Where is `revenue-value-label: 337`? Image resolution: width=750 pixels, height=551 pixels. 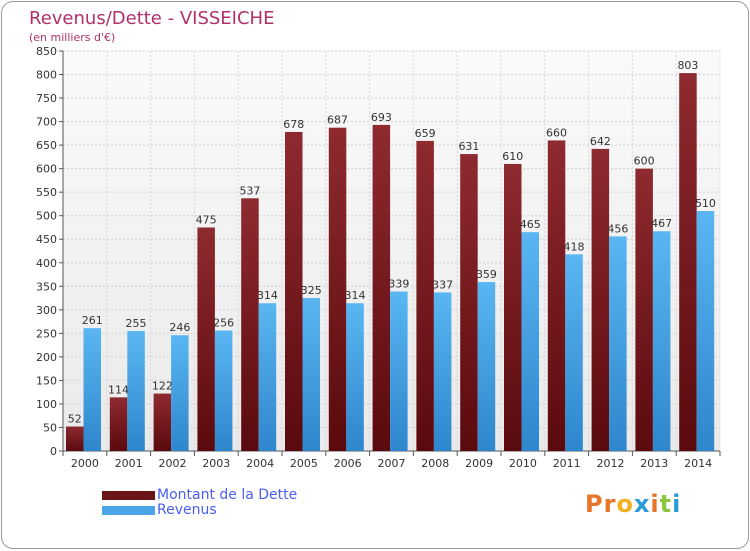 revenue-value-label: 337 is located at coordinates (442, 284).